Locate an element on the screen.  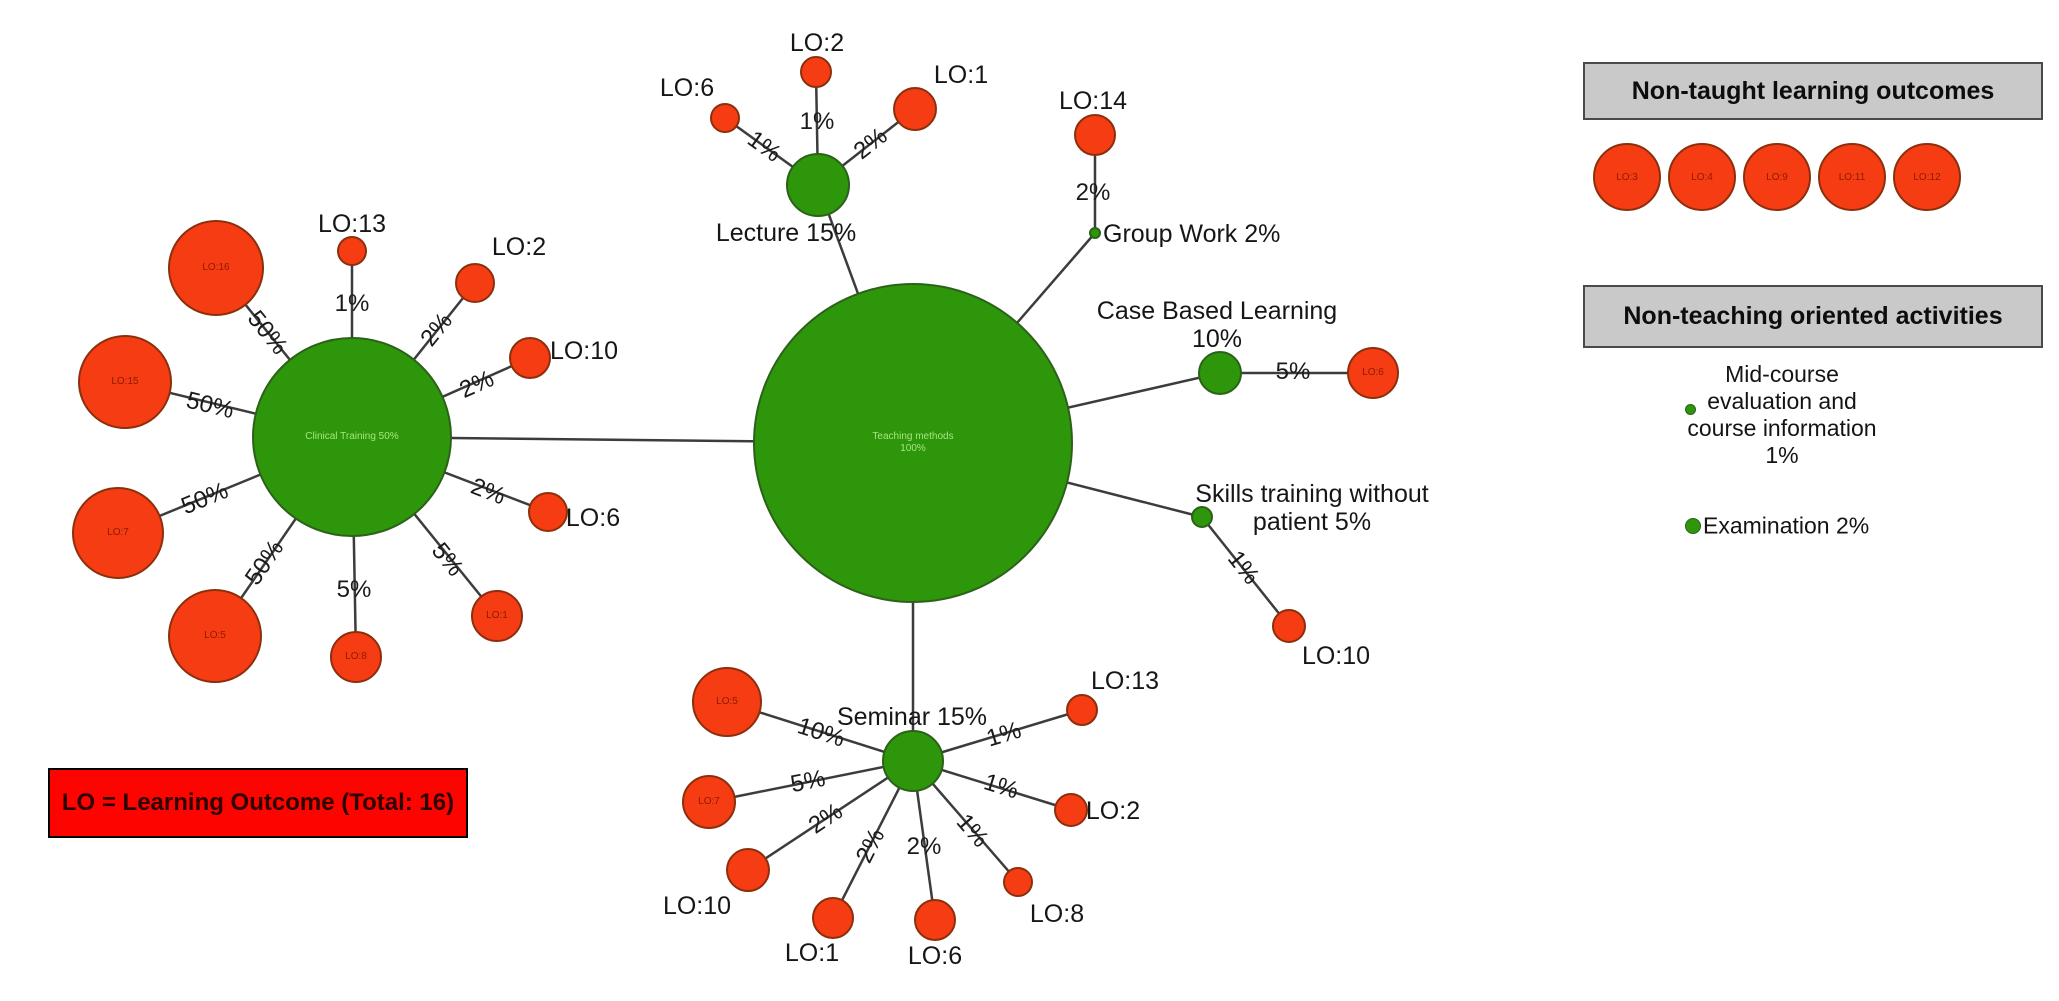
edge-percent-lecture-l-lo2: 1% is located at coordinates (817, 121).